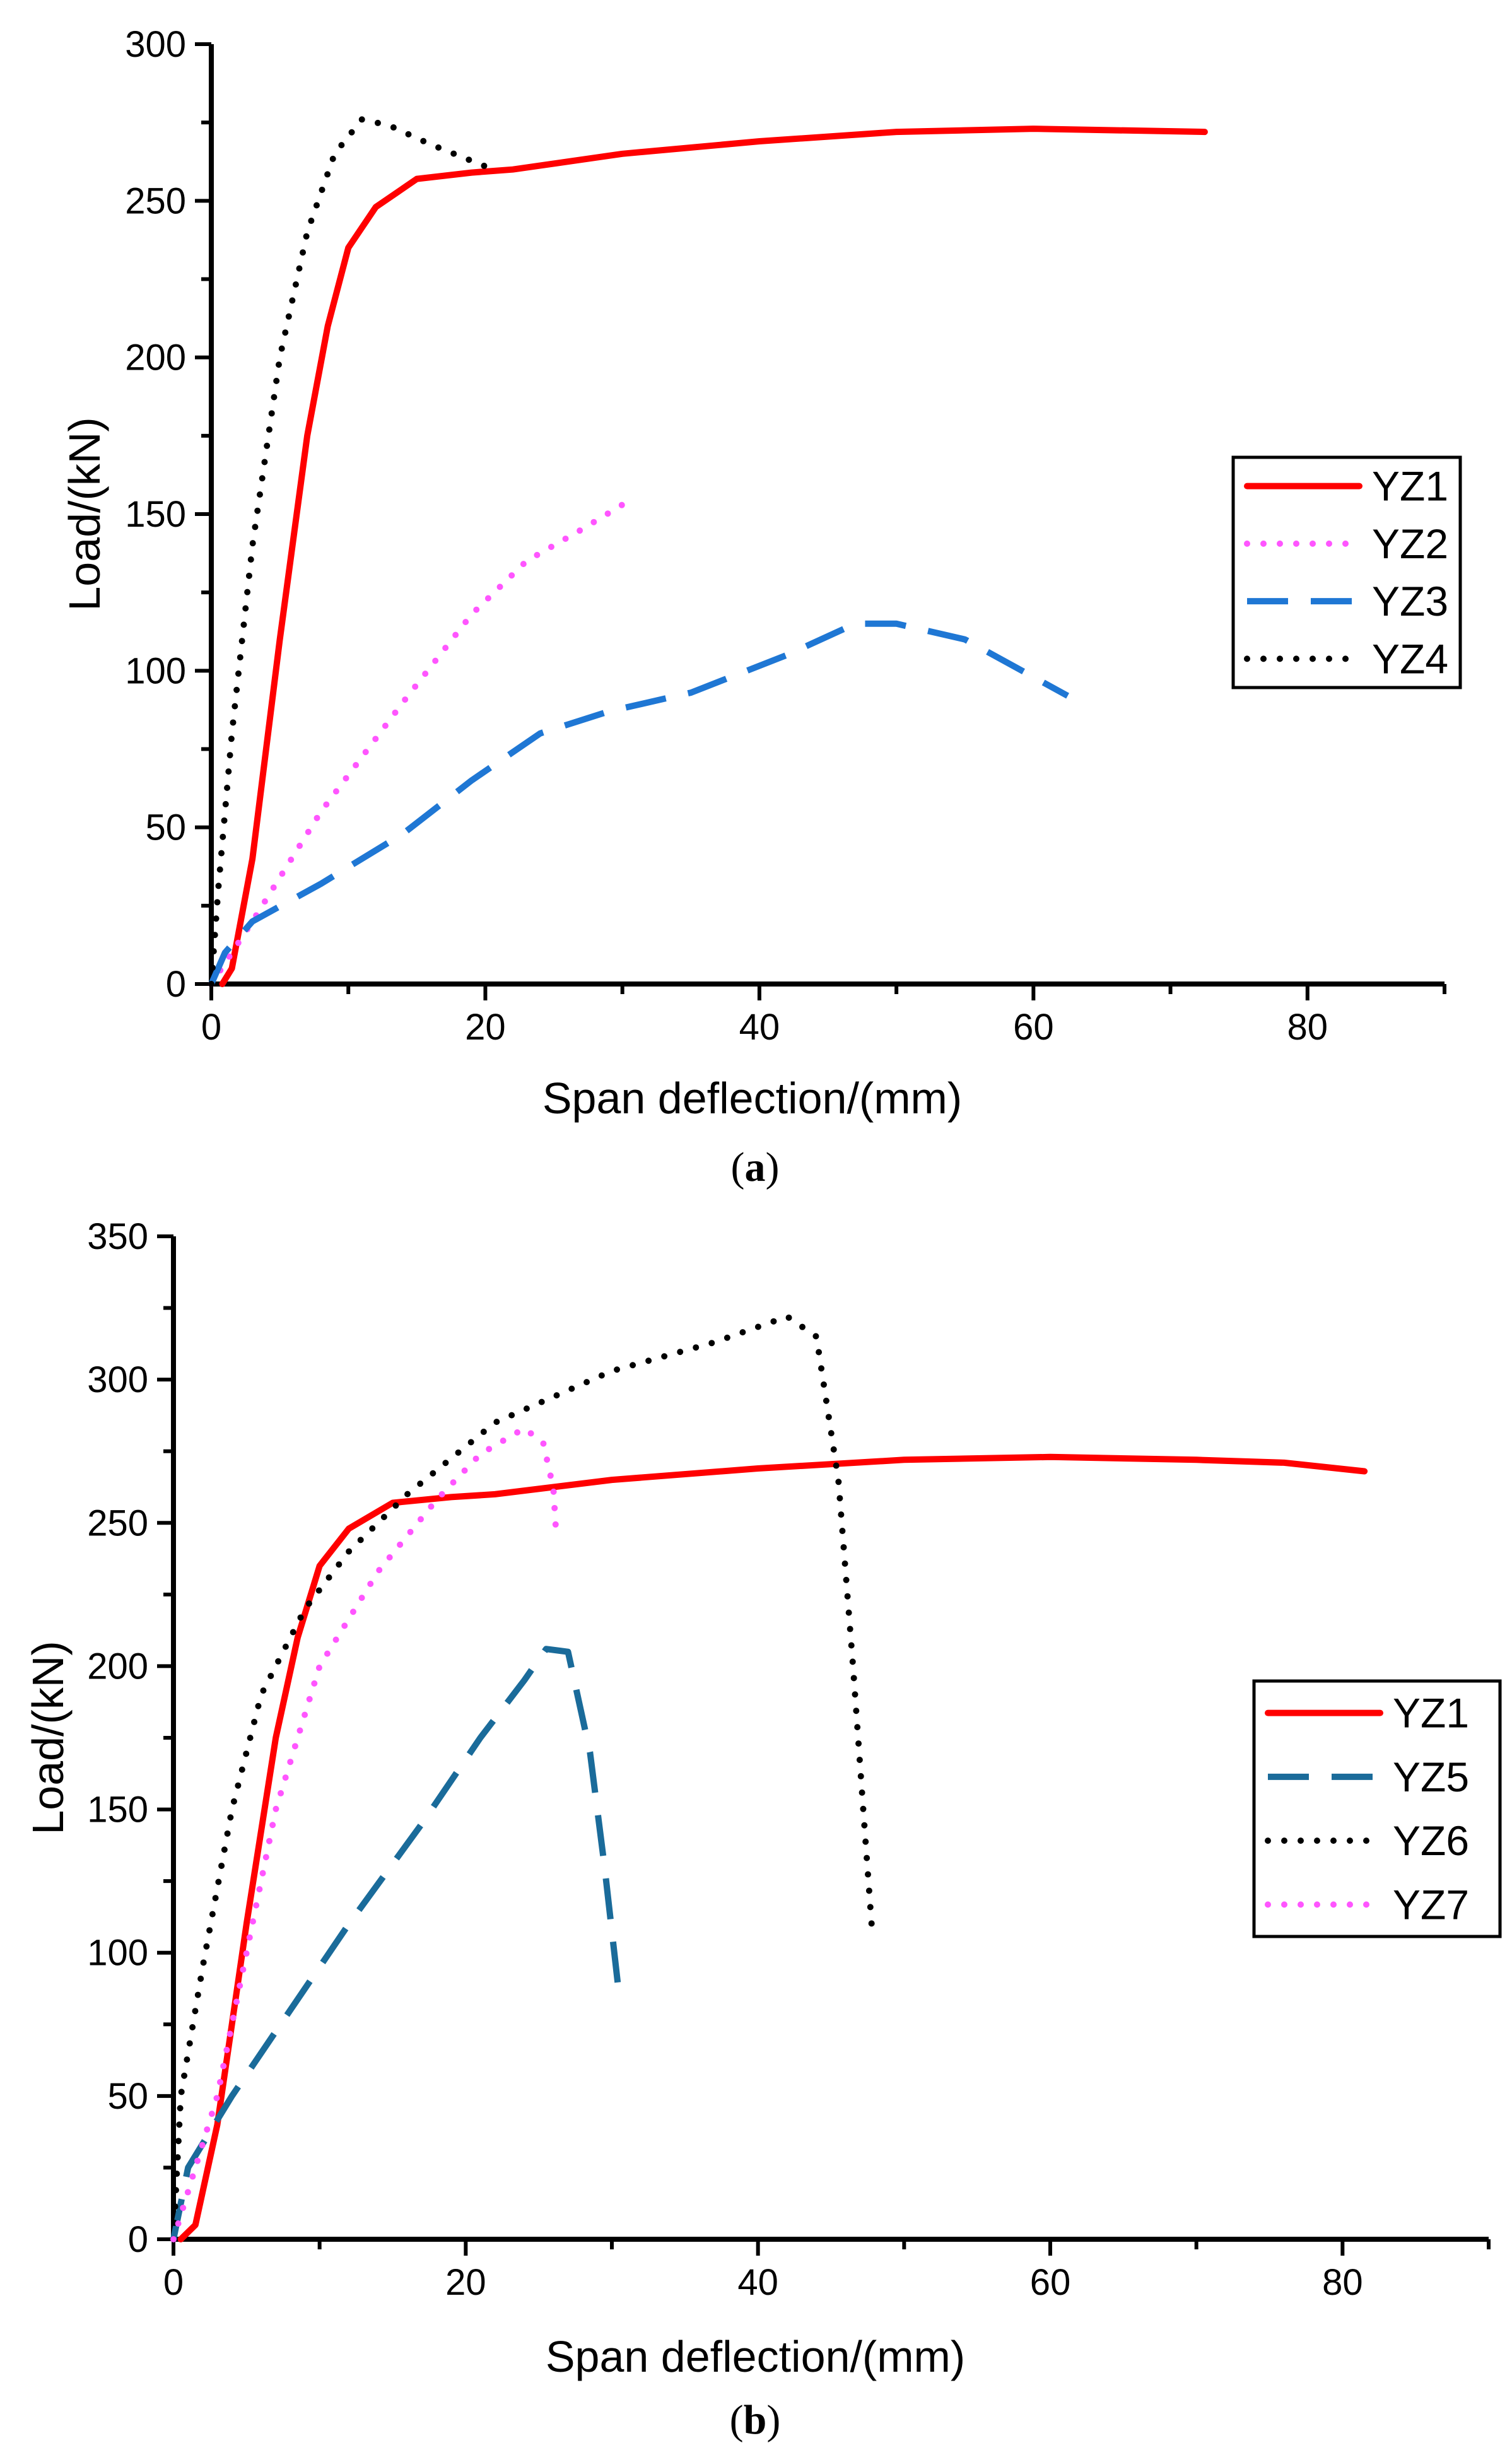  Describe the element at coordinates (1431, 1840) in the screenshot. I see `legend-label-yz6: YZ6` at that location.